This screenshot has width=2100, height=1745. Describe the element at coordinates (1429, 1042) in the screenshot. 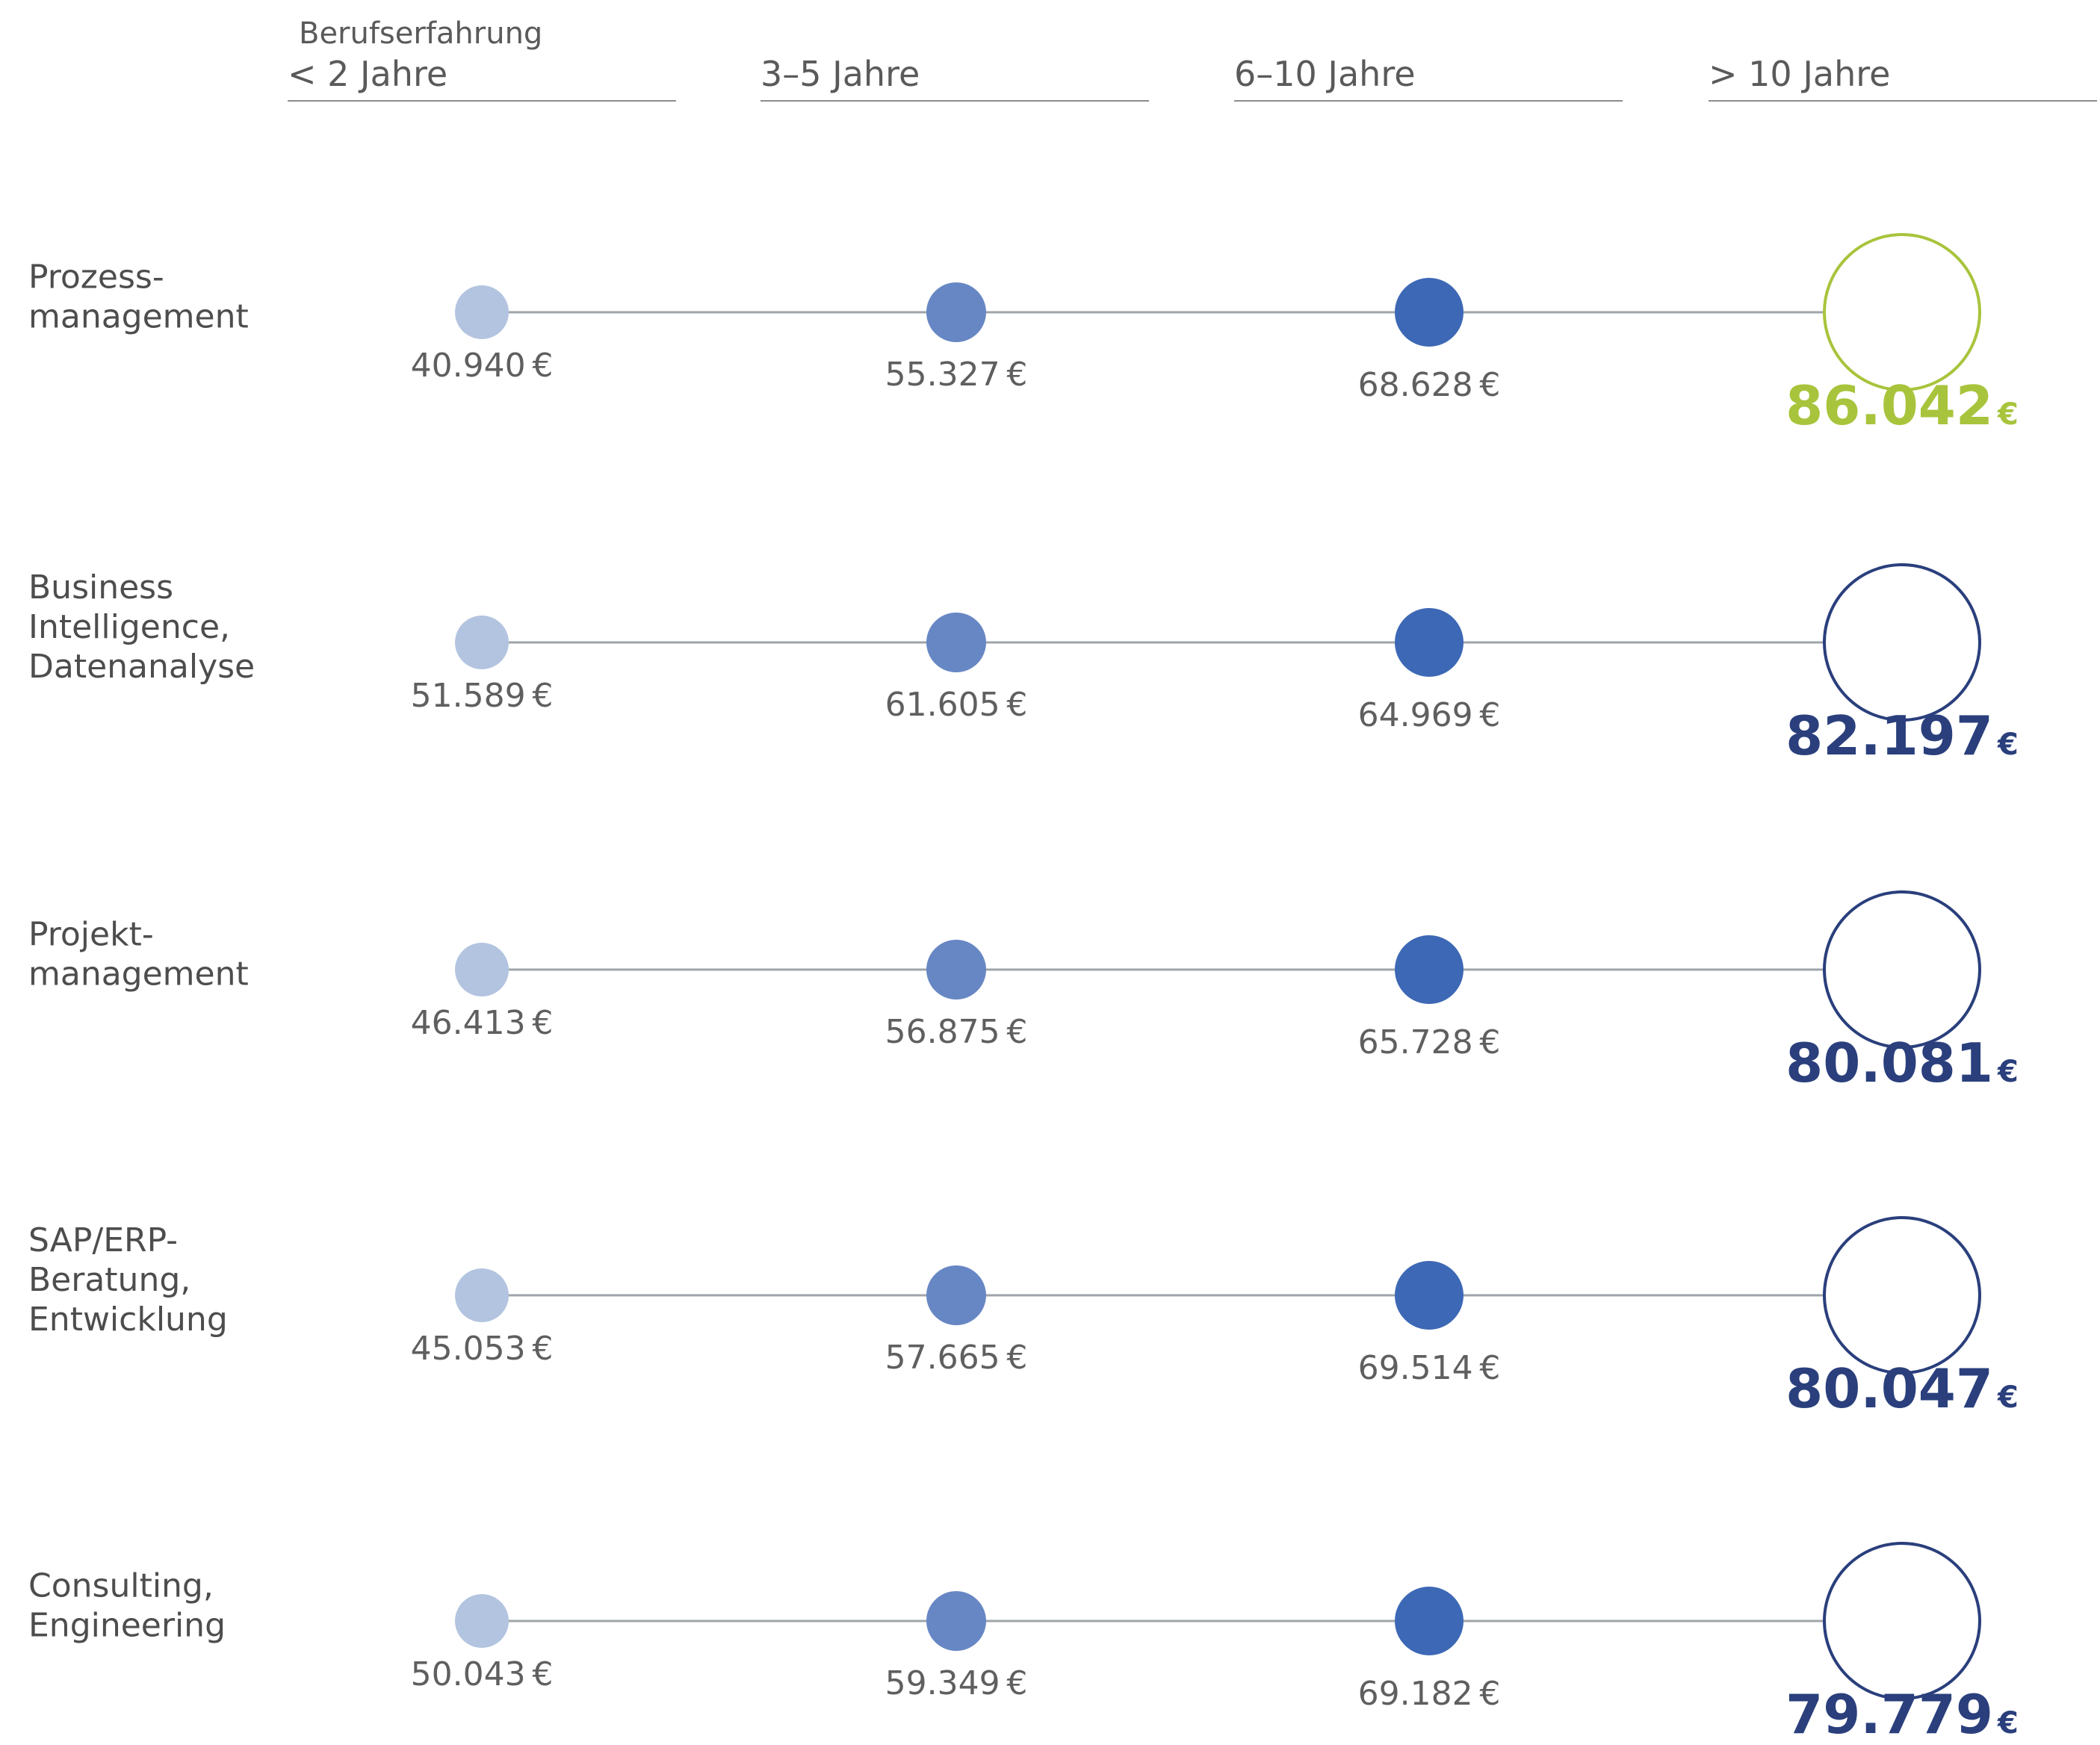

I see `salary-value-label: 65.728 €` at that location.